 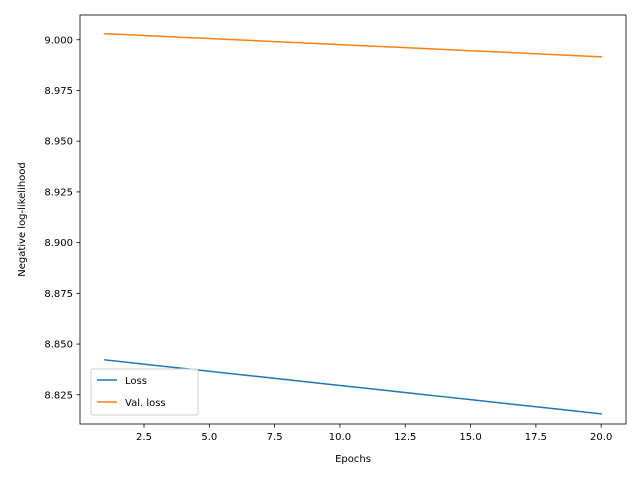 I want to click on series-line-val-loss, so click(x=353, y=45).